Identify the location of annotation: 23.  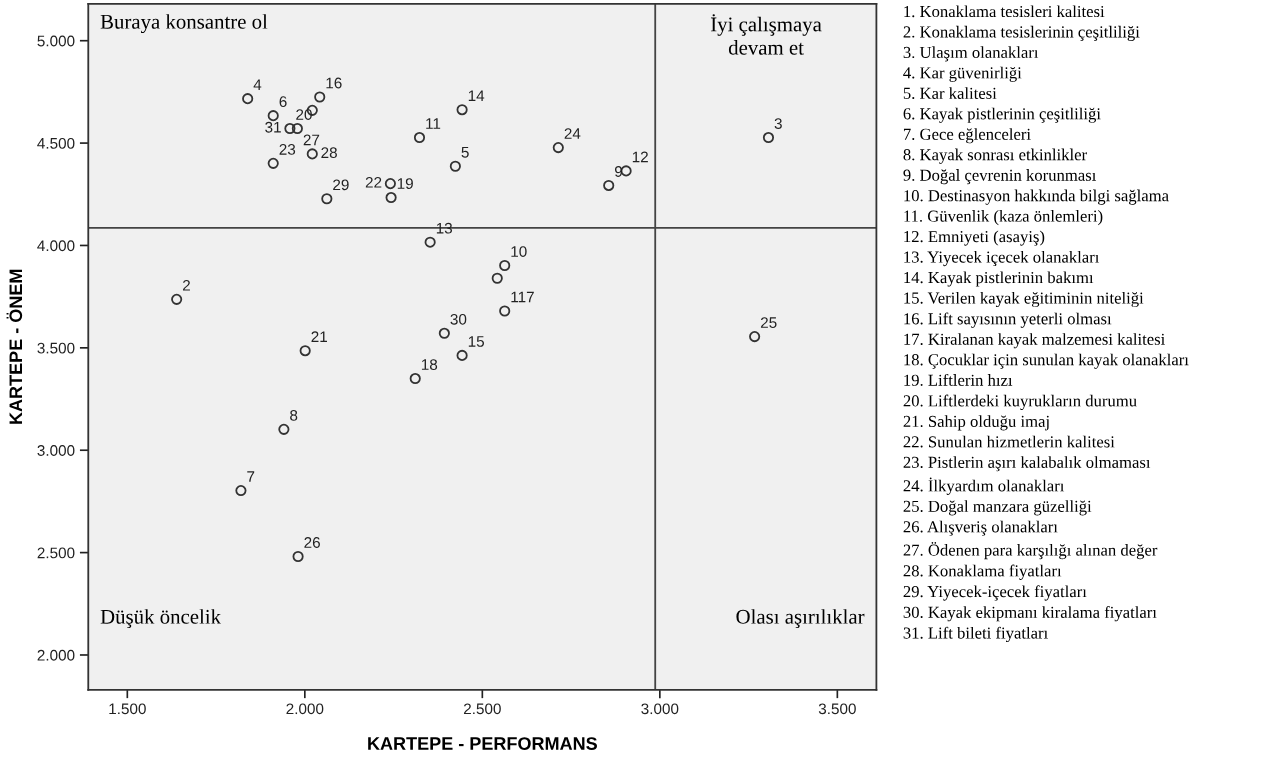
(287, 149).